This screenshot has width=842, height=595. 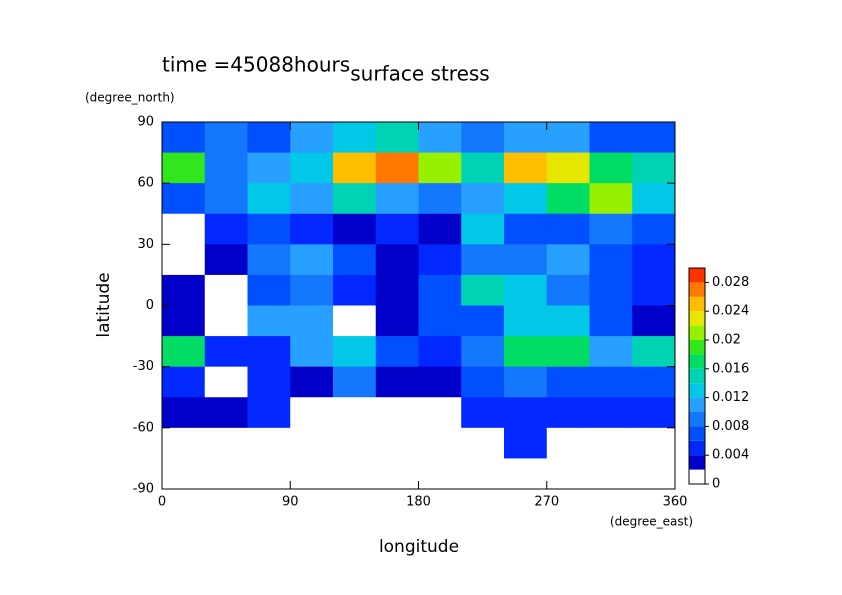 What do you see at coordinates (730, 282) in the screenshot?
I see `colorbar-tick-label: 0.028` at bounding box center [730, 282].